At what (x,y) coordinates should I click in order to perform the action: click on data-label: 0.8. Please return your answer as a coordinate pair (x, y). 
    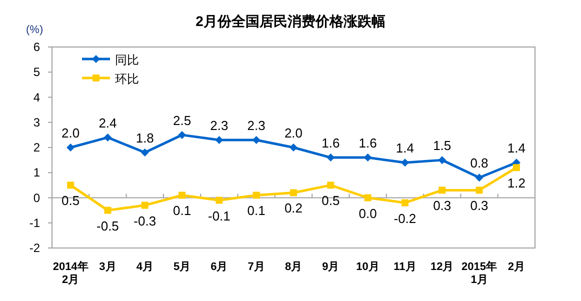
    Looking at the image, I should click on (479, 163).